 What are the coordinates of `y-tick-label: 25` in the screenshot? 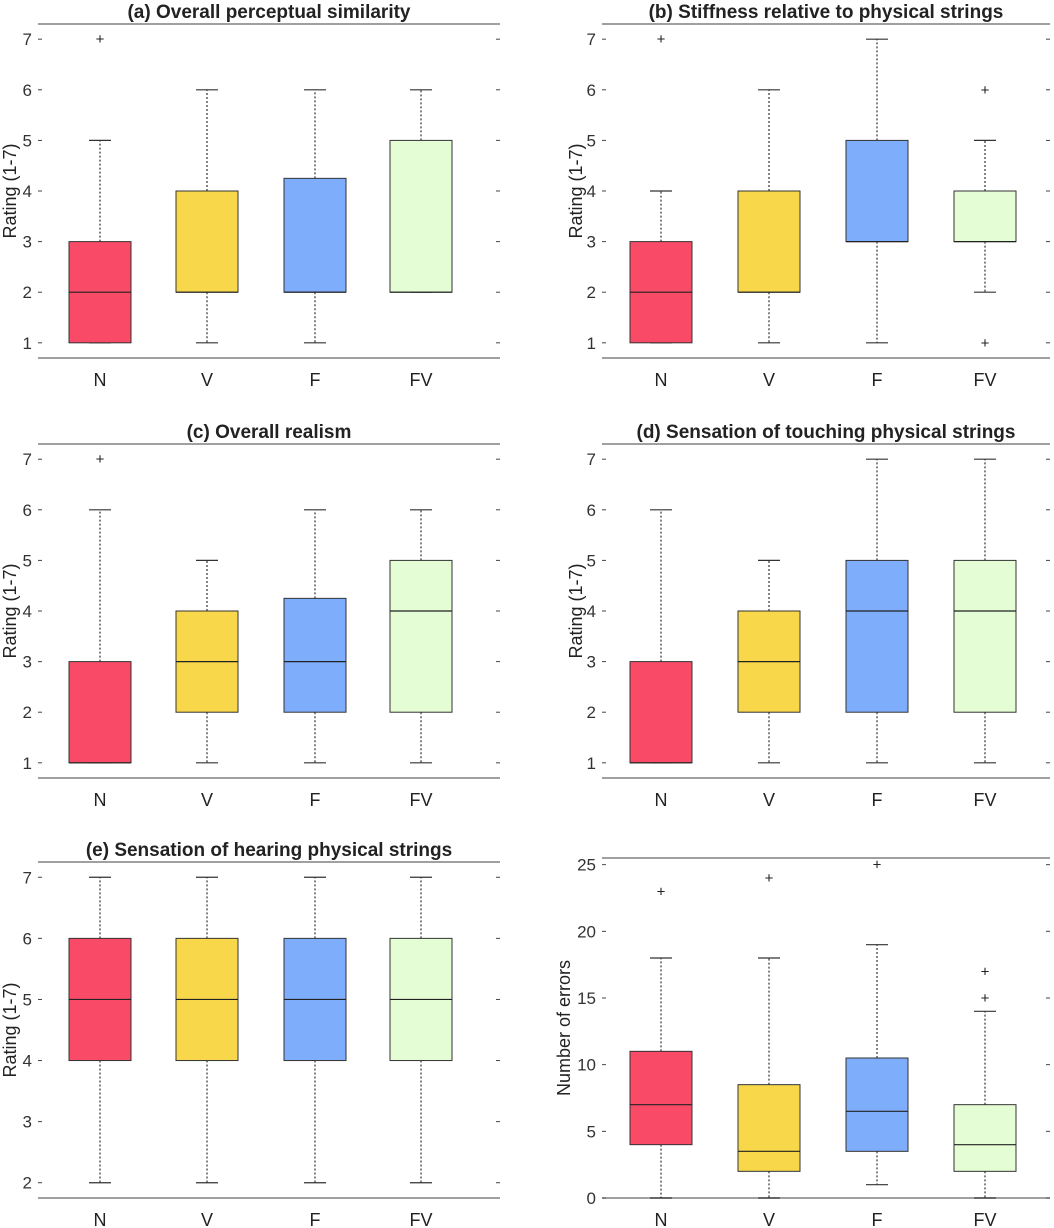 It's located at (586, 865).